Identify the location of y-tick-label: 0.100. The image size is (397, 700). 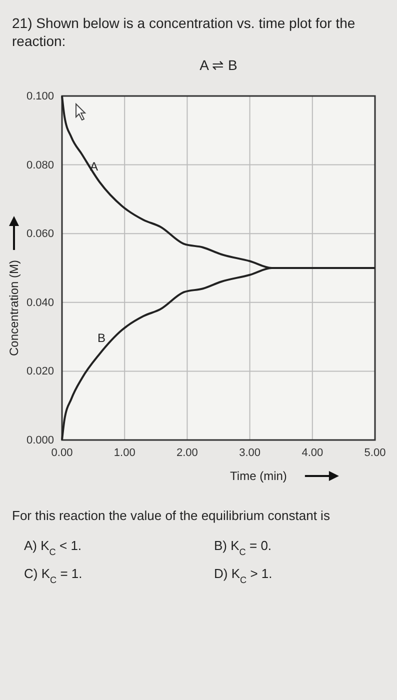
(40, 96).